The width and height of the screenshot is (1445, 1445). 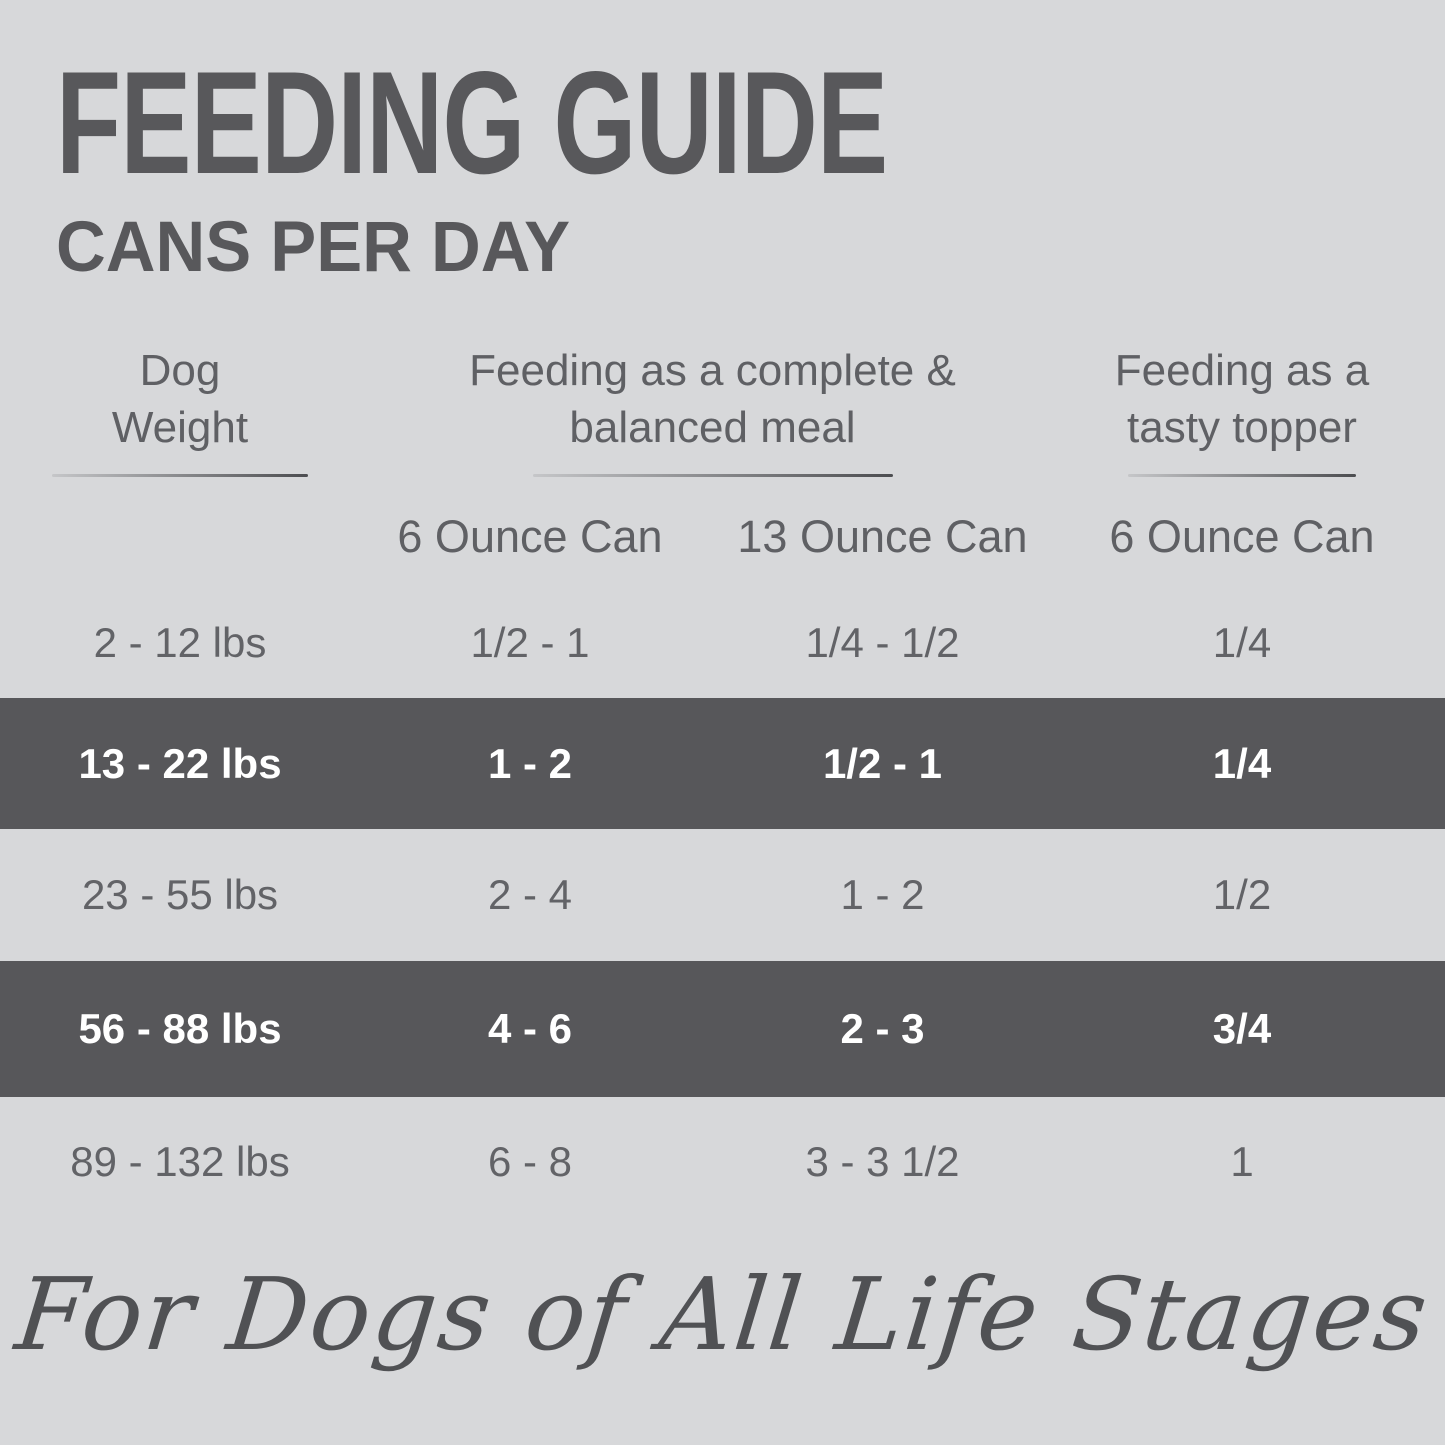 What do you see at coordinates (530, 536) in the screenshot?
I see `subheader-6oz-complete: 6 Ounce Can` at bounding box center [530, 536].